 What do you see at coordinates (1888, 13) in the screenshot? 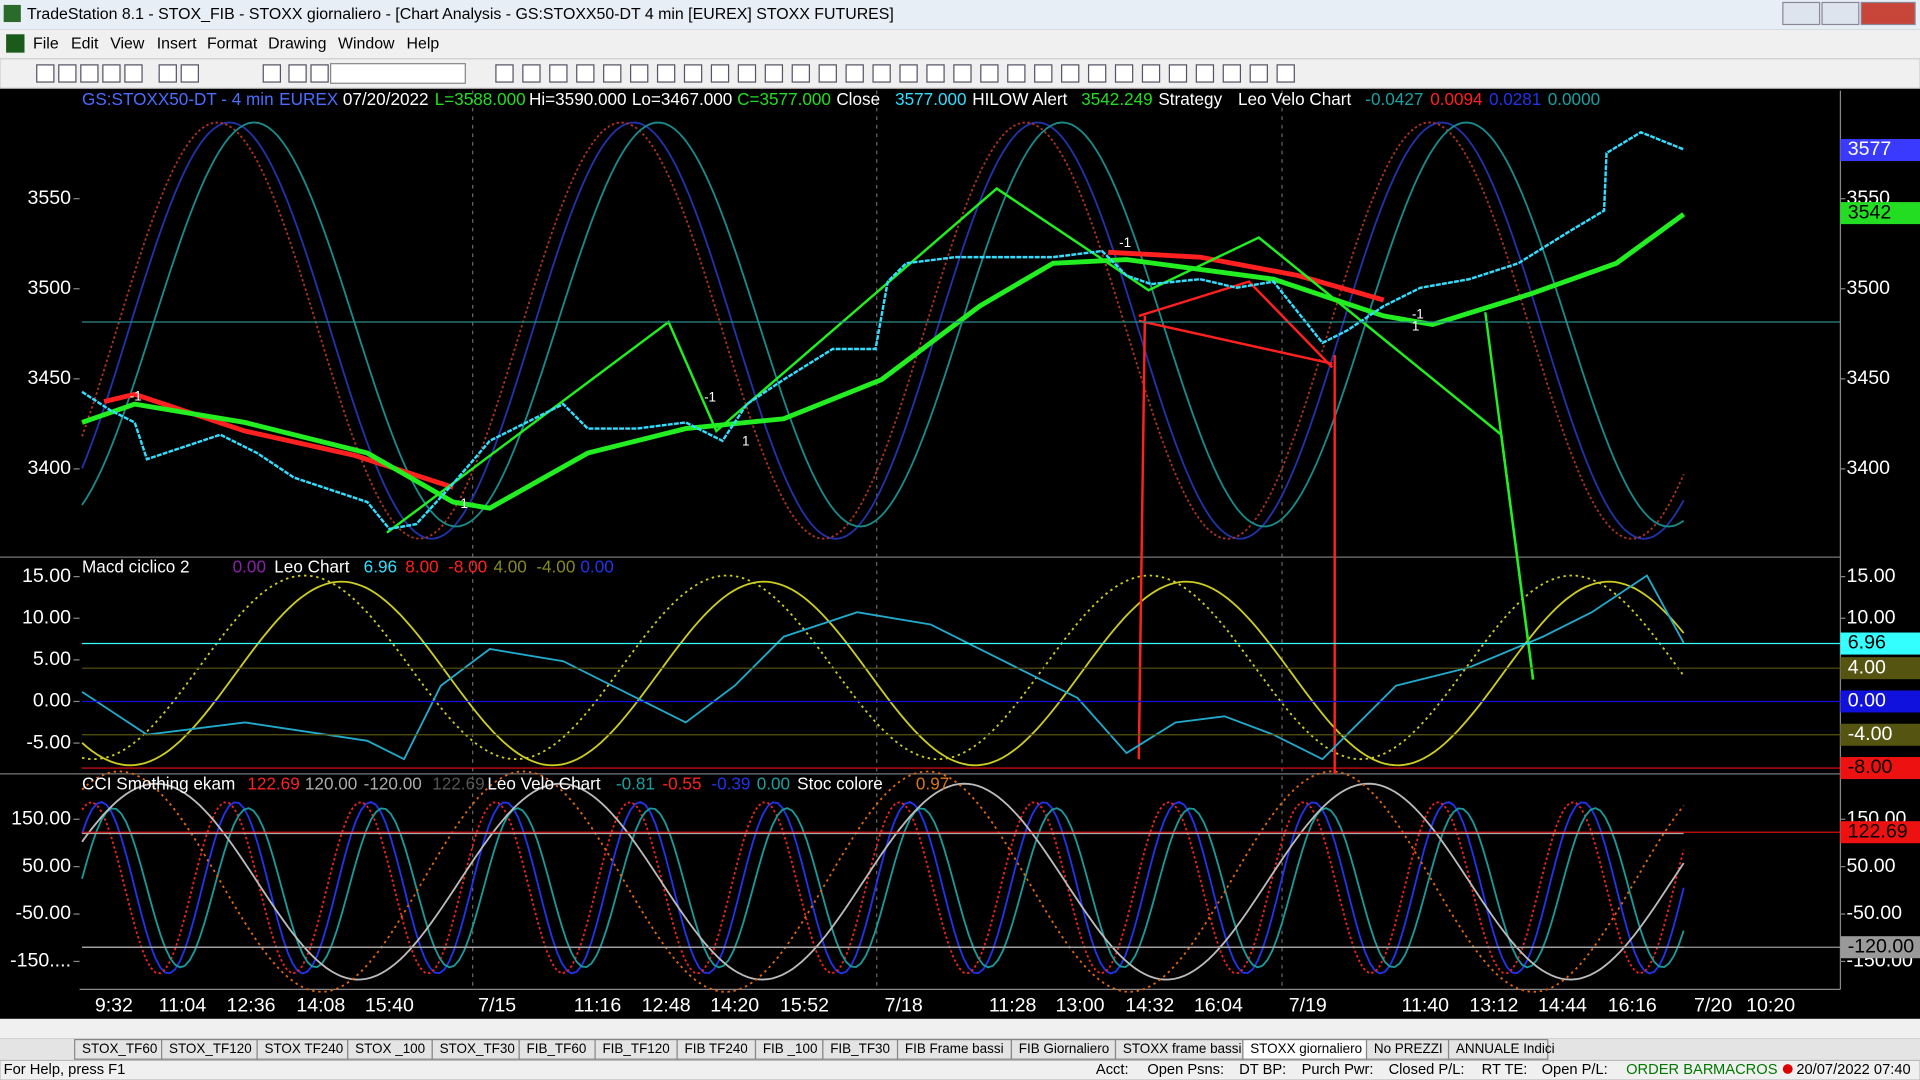
I see `close-button` at bounding box center [1888, 13].